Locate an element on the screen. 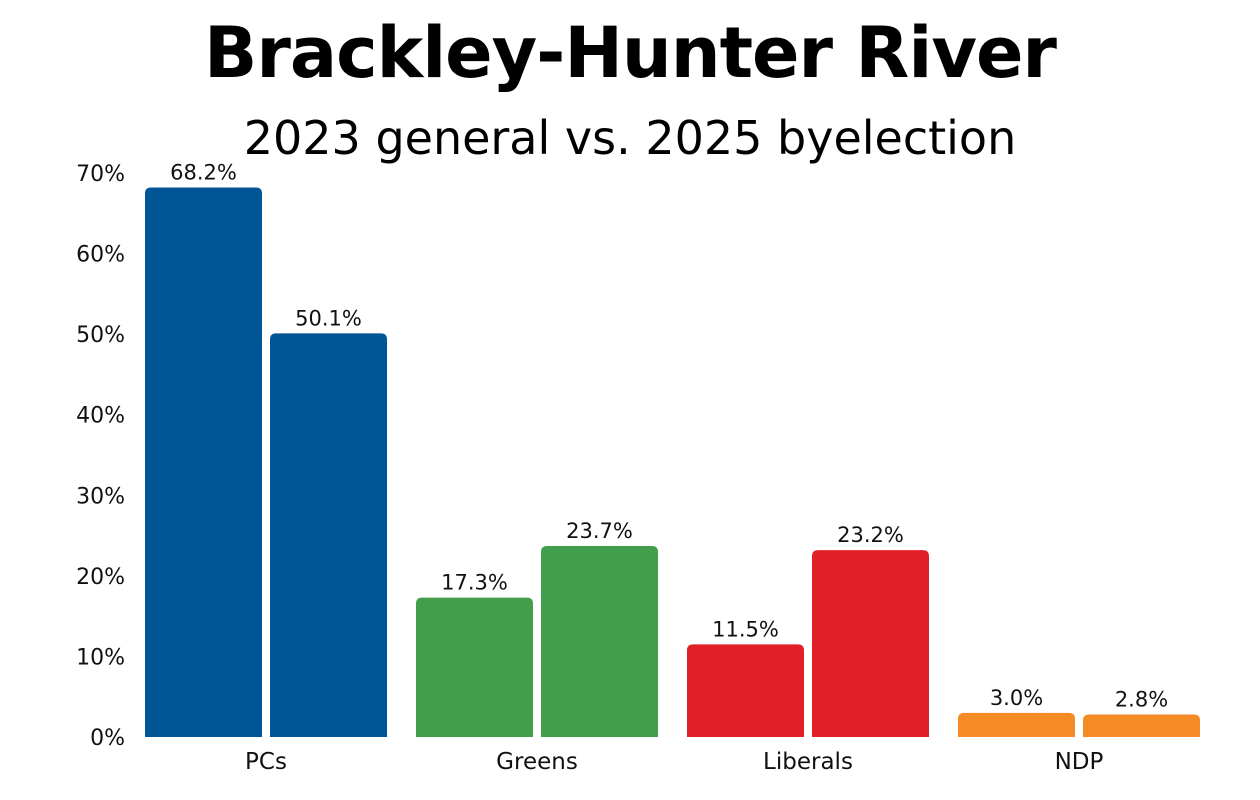 This screenshot has height=800, width=1260. data-label: 50.1% is located at coordinates (328, 318).